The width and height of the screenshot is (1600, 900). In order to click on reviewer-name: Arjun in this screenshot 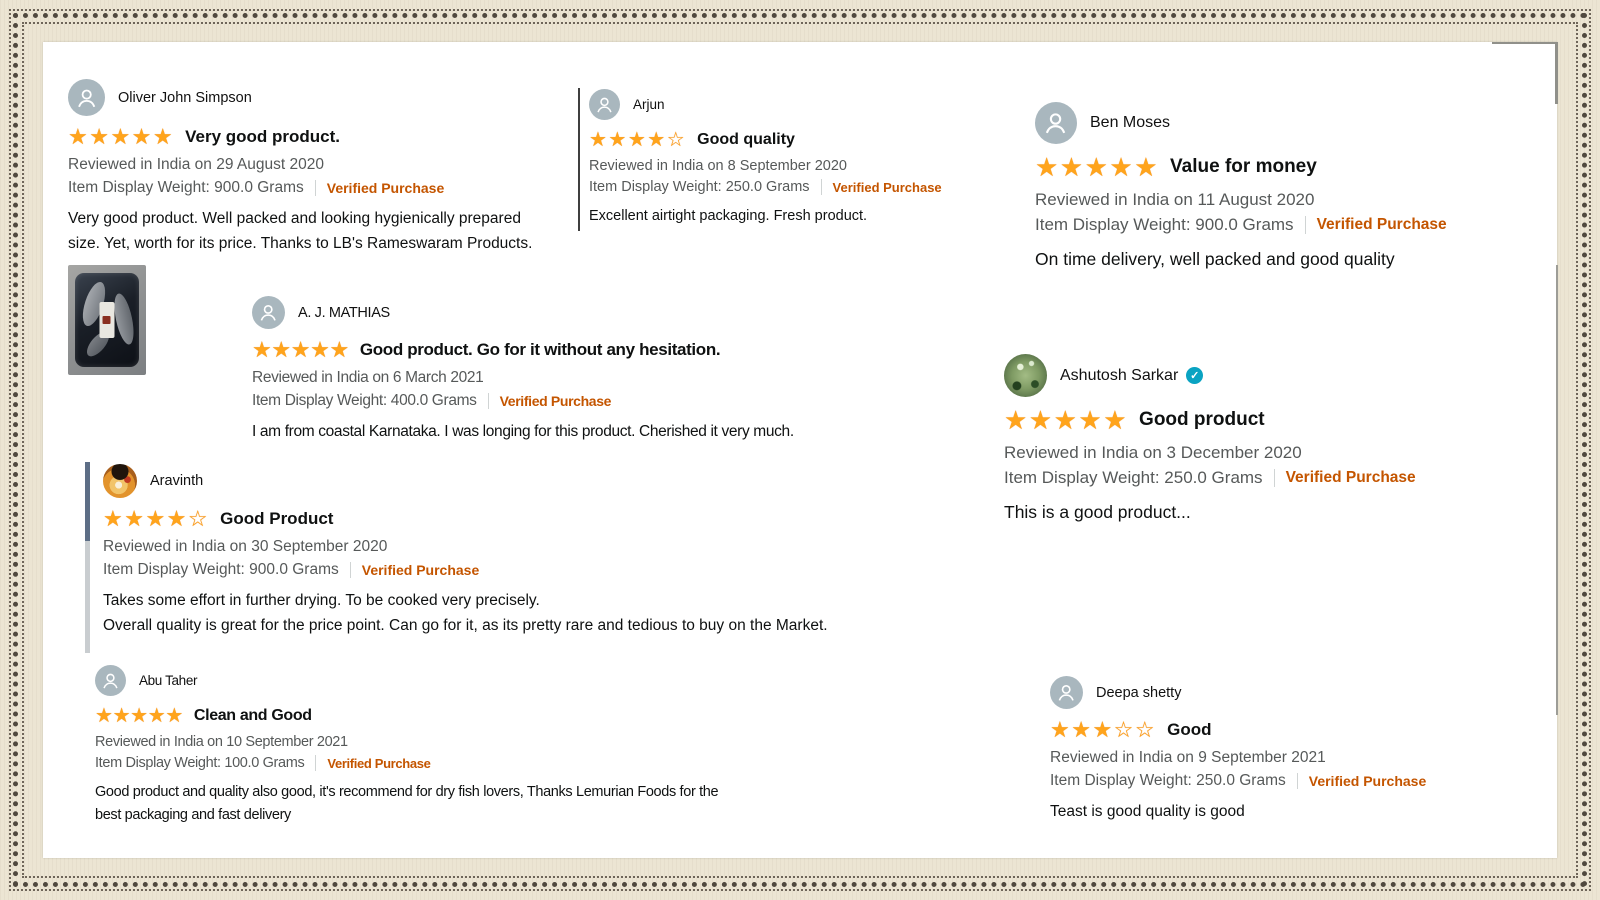, I will do `click(649, 104)`.